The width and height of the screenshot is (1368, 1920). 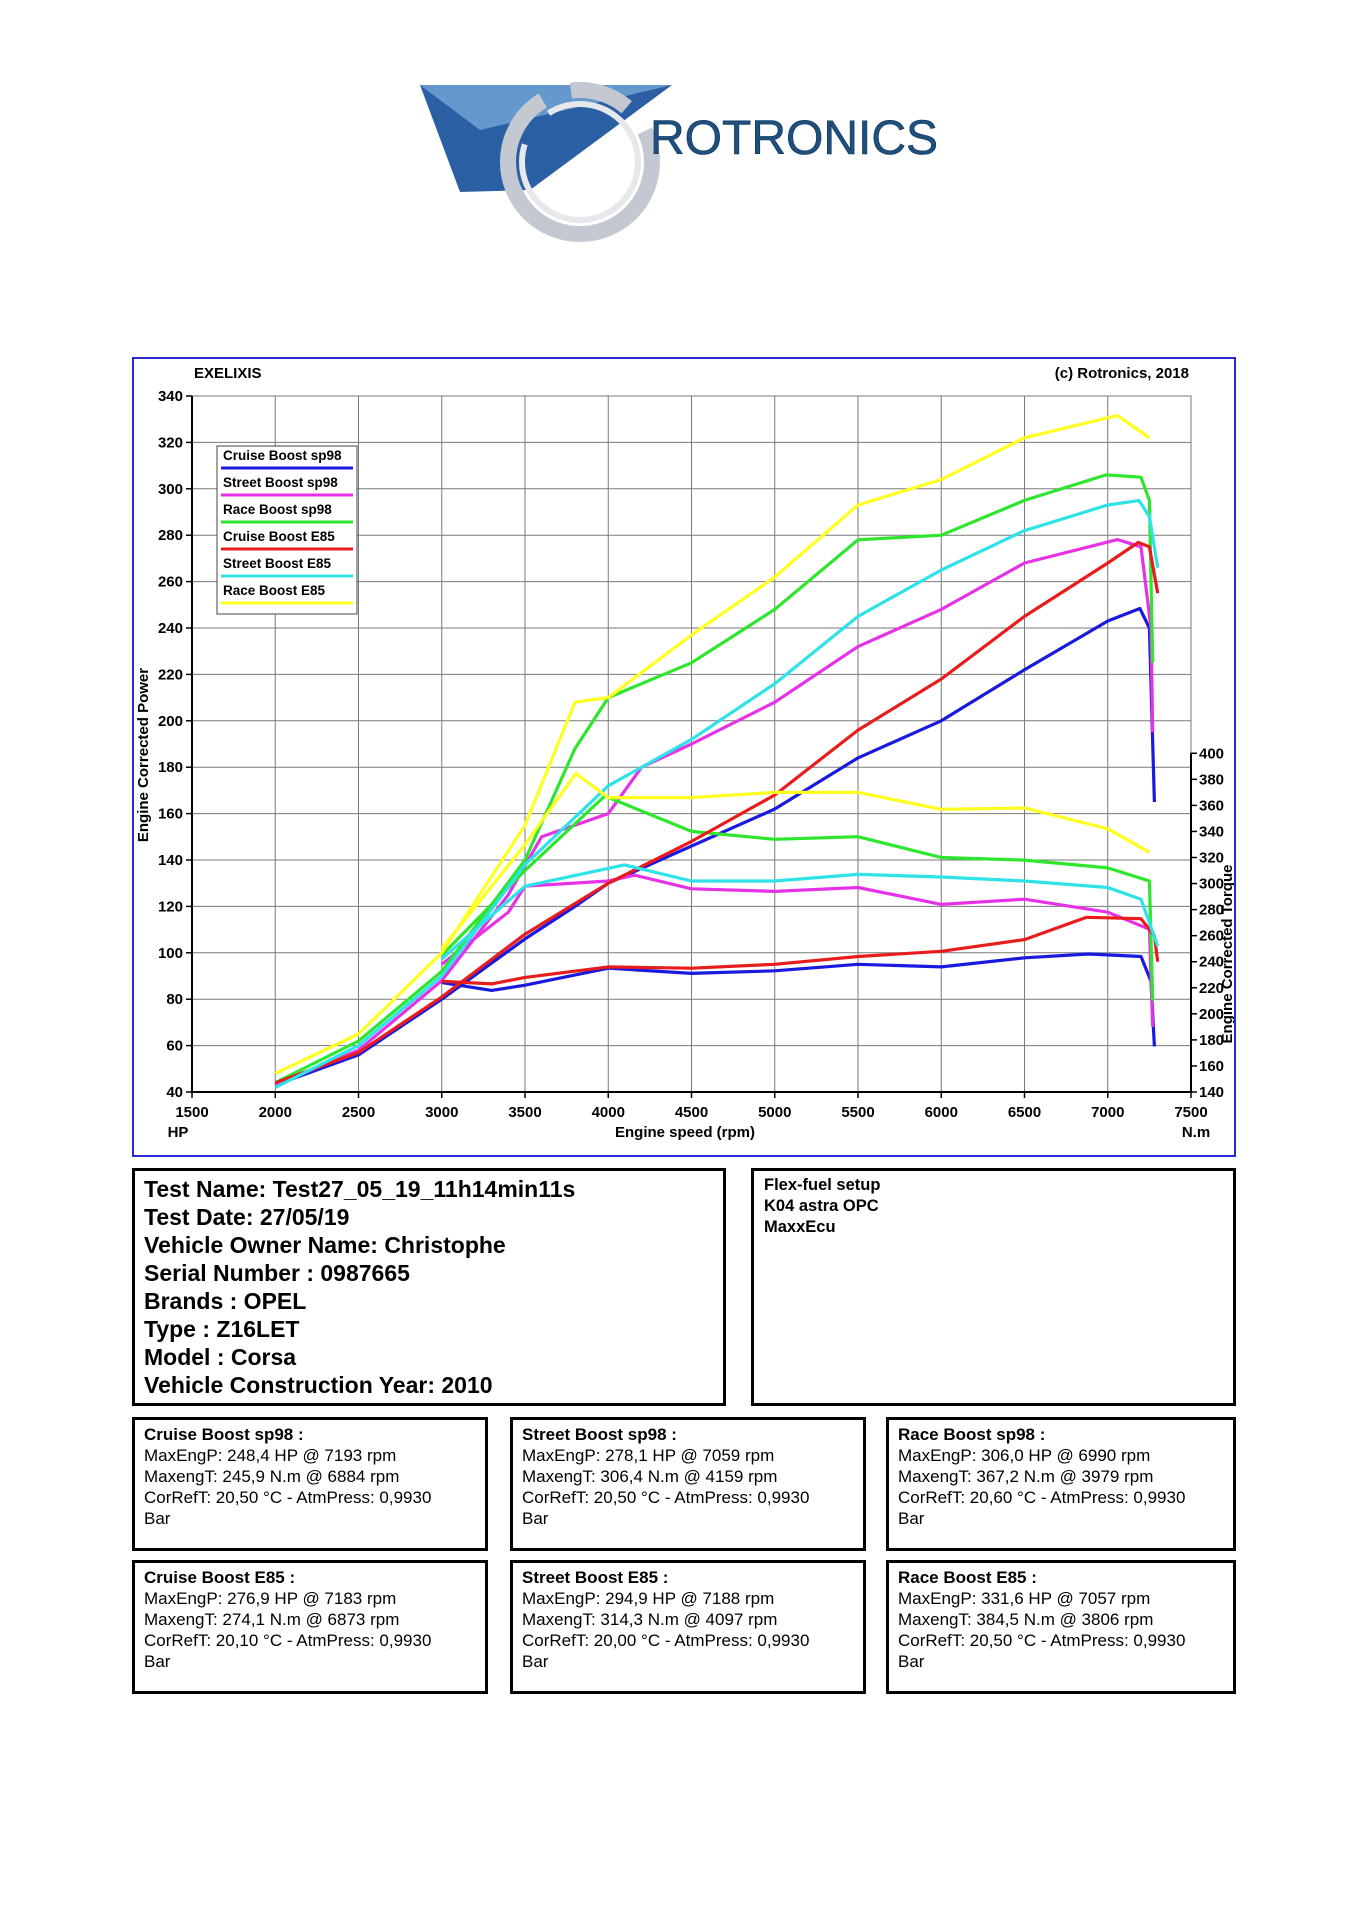 What do you see at coordinates (170, 489) in the screenshot?
I see `y-tick-label: 300` at bounding box center [170, 489].